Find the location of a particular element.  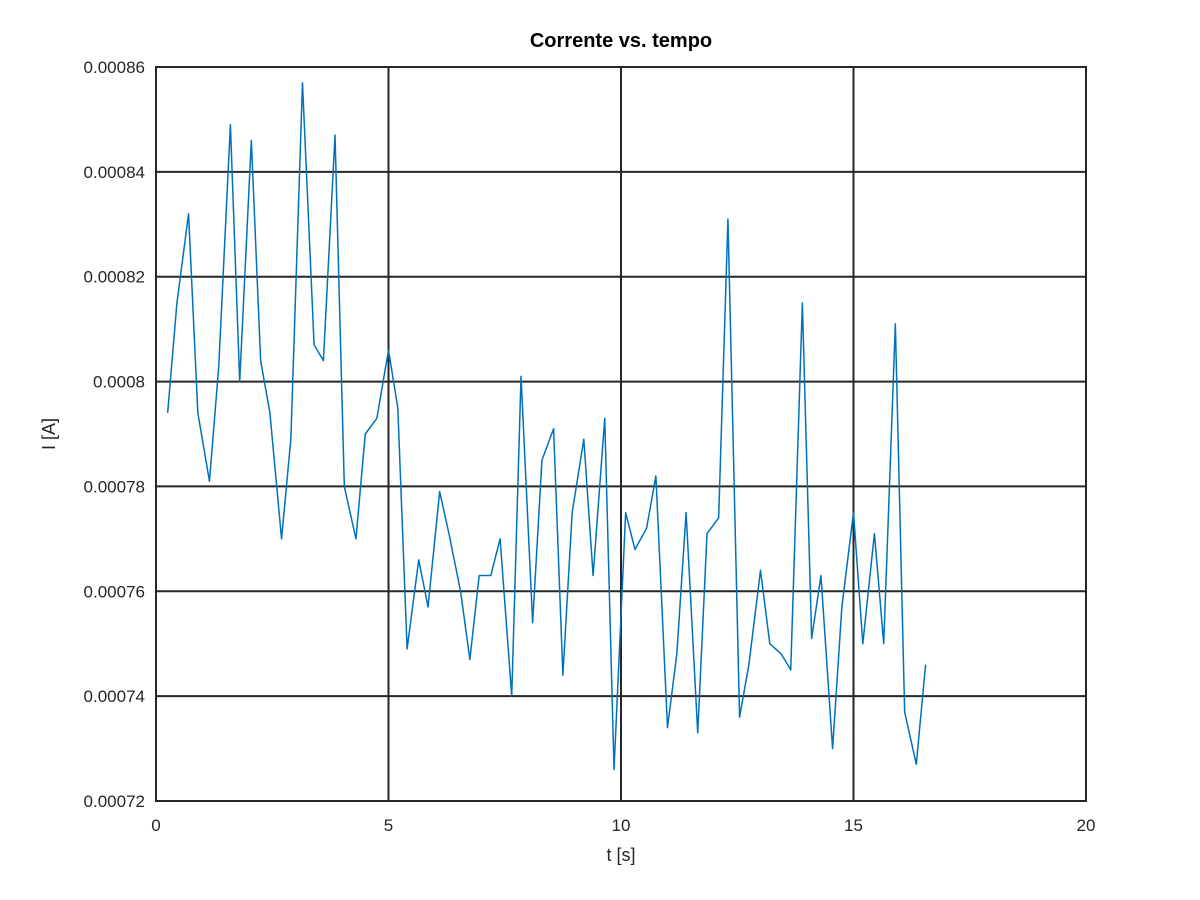

y-tick-label: 0.00074 is located at coordinates (114, 696).